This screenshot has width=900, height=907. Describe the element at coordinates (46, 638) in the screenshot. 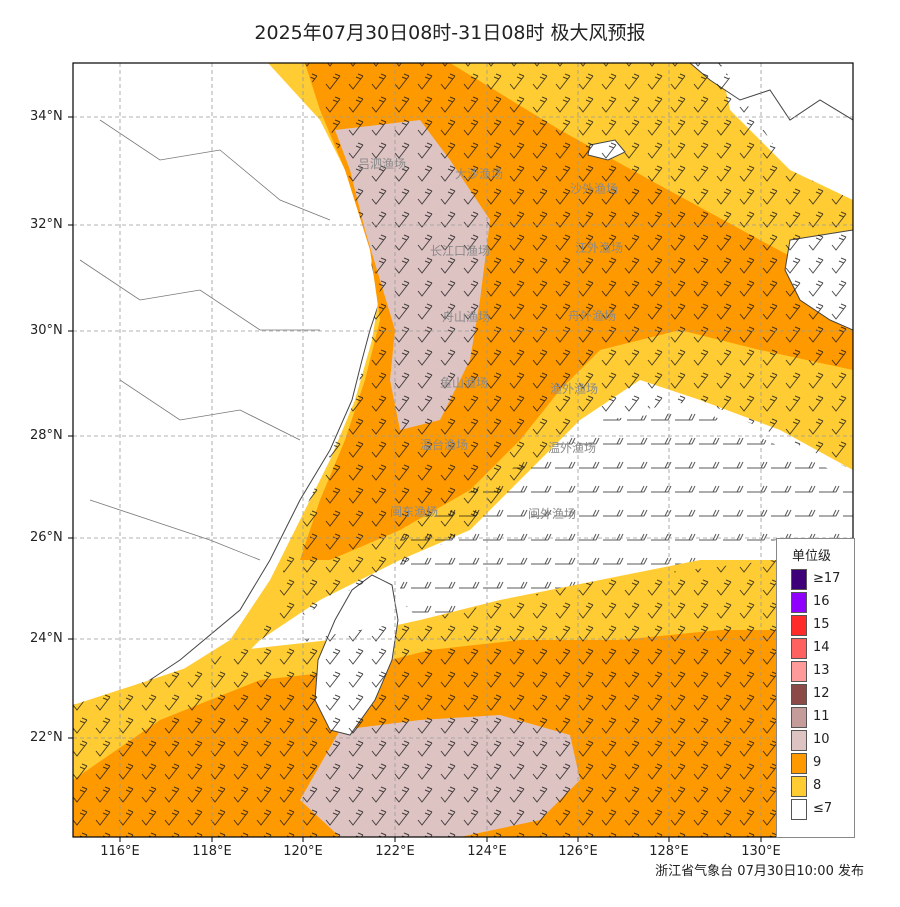

I see `lat-label: 24°N` at that location.